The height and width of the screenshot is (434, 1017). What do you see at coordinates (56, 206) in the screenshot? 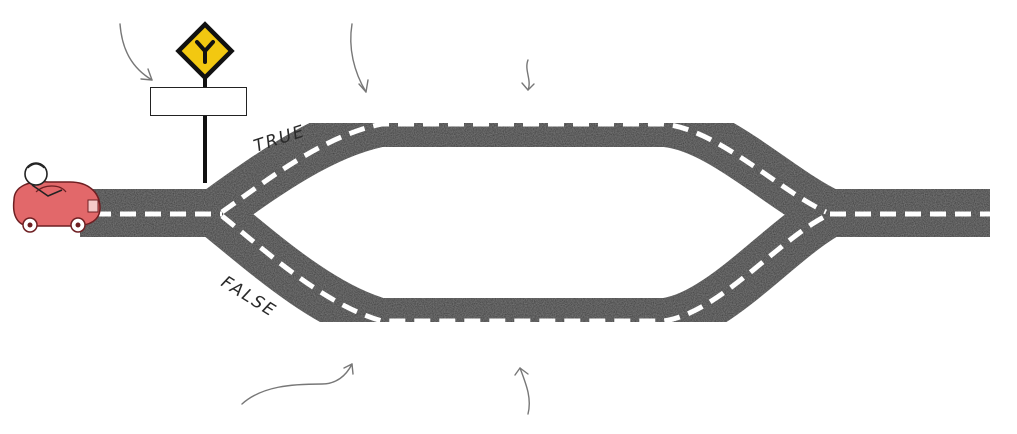
I see `car-icon` at bounding box center [56, 206].